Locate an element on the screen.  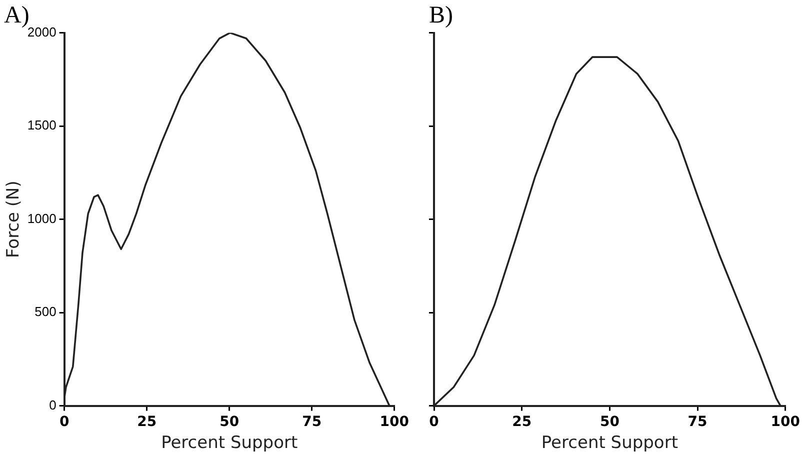
y-axis-title: Force (N) is located at coordinates (14, 219).